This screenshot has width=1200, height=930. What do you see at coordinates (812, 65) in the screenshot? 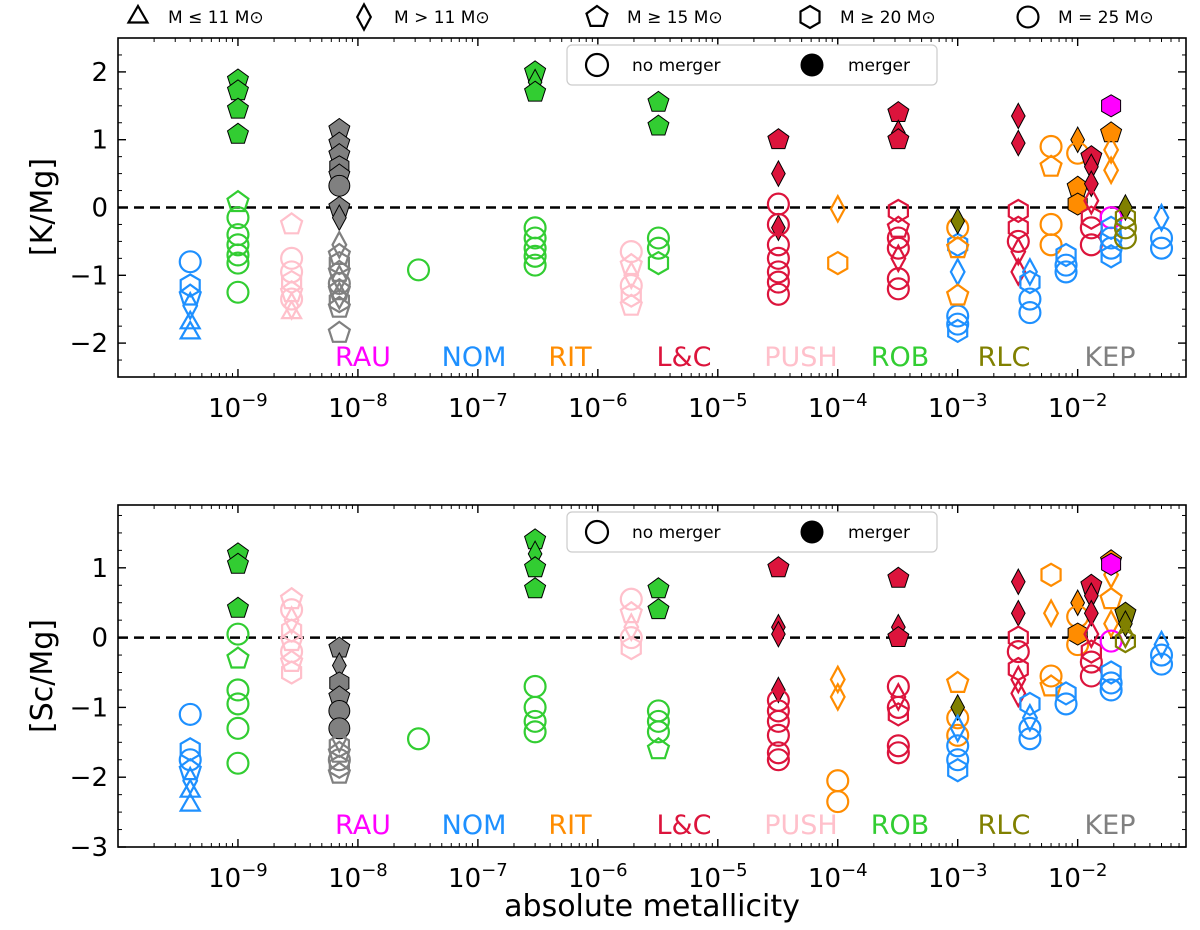
I see `merger-marker` at bounding box center [812, 65].